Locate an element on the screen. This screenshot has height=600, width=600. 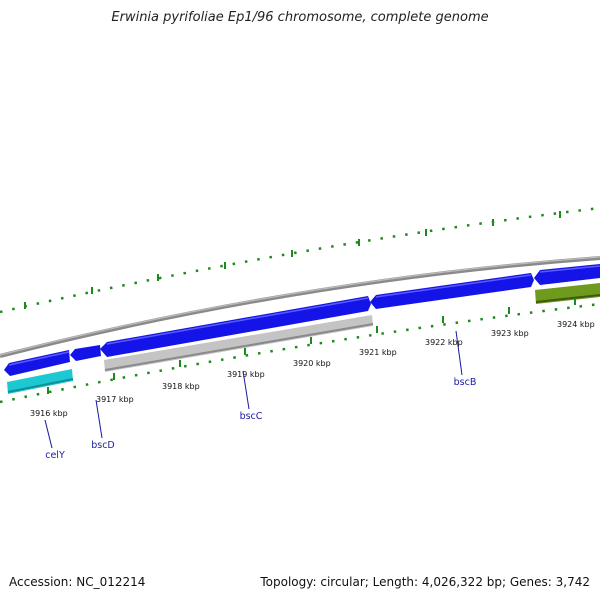
scale-tick-label: 3922 kbp is located at coordinates (444, 342).